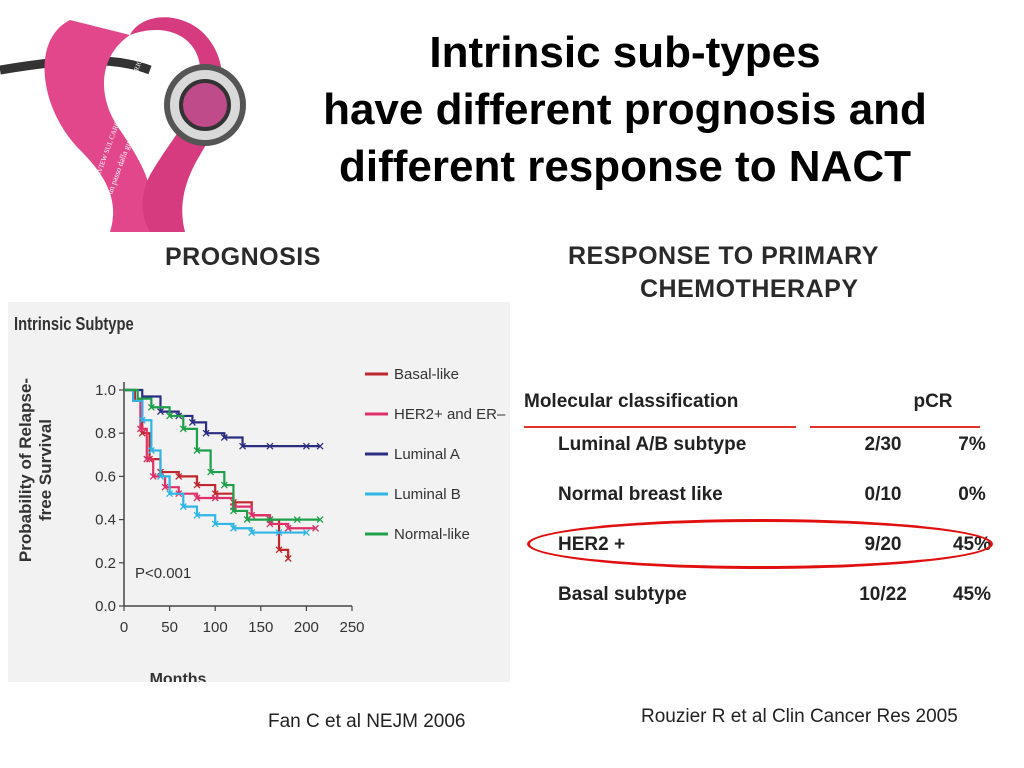 The height and width of the screenshot is (768, 1024). What do you see at coordinates (773, 495) in the screenshot?
I see `table-row: Normal breast like 0/10 0%` at bounding box center [773, 495].